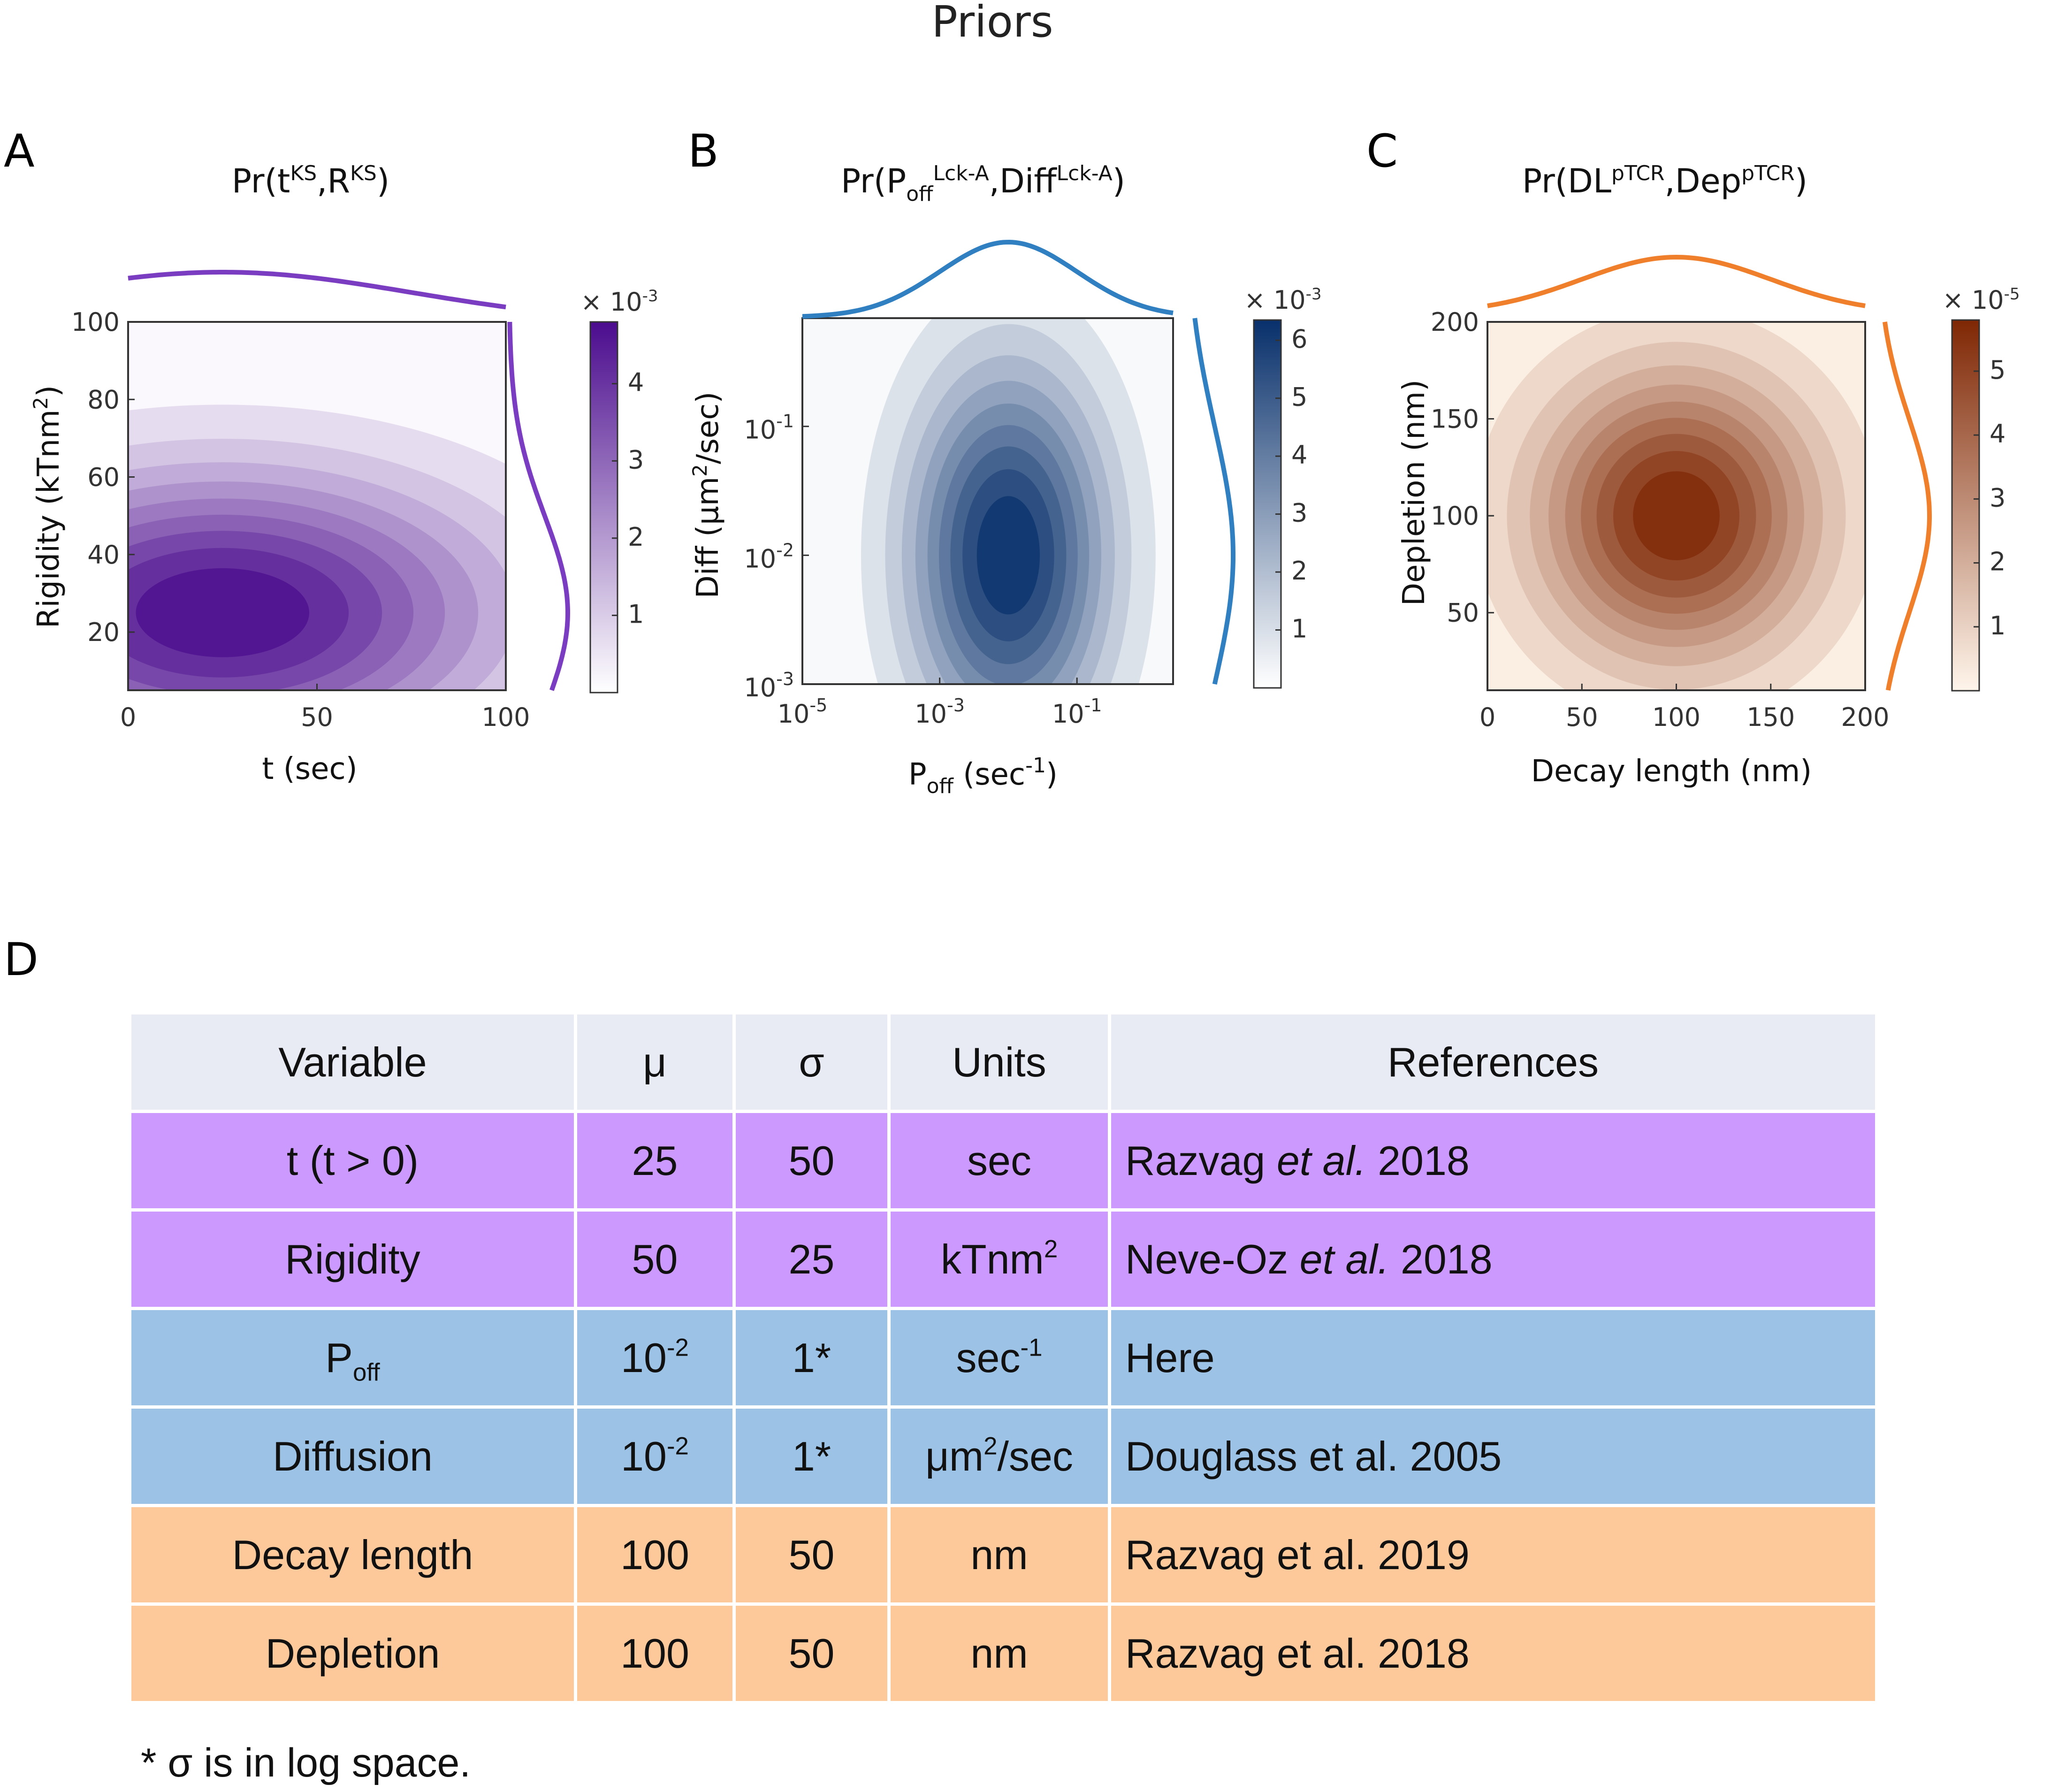  Describe the element at coordinates (1213, 501) in the screenshot. I see `panel-b-right-marginal` at that location.